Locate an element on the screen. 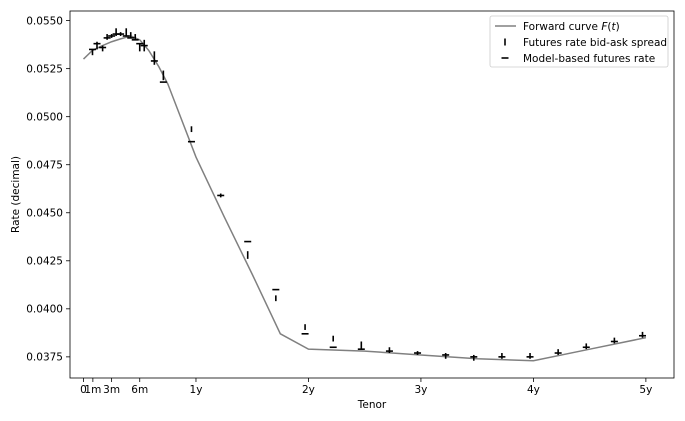 The width and height of the screenshot is (685, 421). legend-label-forward-curve: Forward curve F(t) is located at coordinates (571, 27).